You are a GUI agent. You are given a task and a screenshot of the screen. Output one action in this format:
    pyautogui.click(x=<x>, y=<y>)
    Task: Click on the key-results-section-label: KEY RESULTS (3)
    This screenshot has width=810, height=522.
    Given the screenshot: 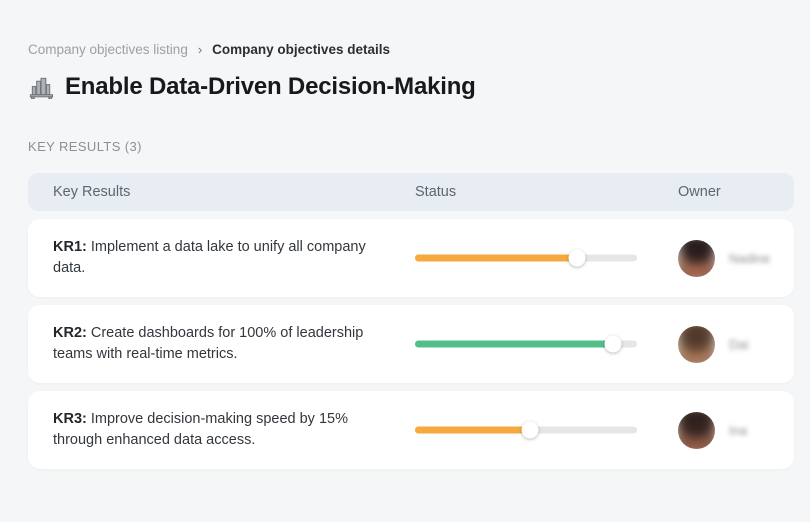 What is the action you would take?
    pyautogui.click(x=85, y=146)
    